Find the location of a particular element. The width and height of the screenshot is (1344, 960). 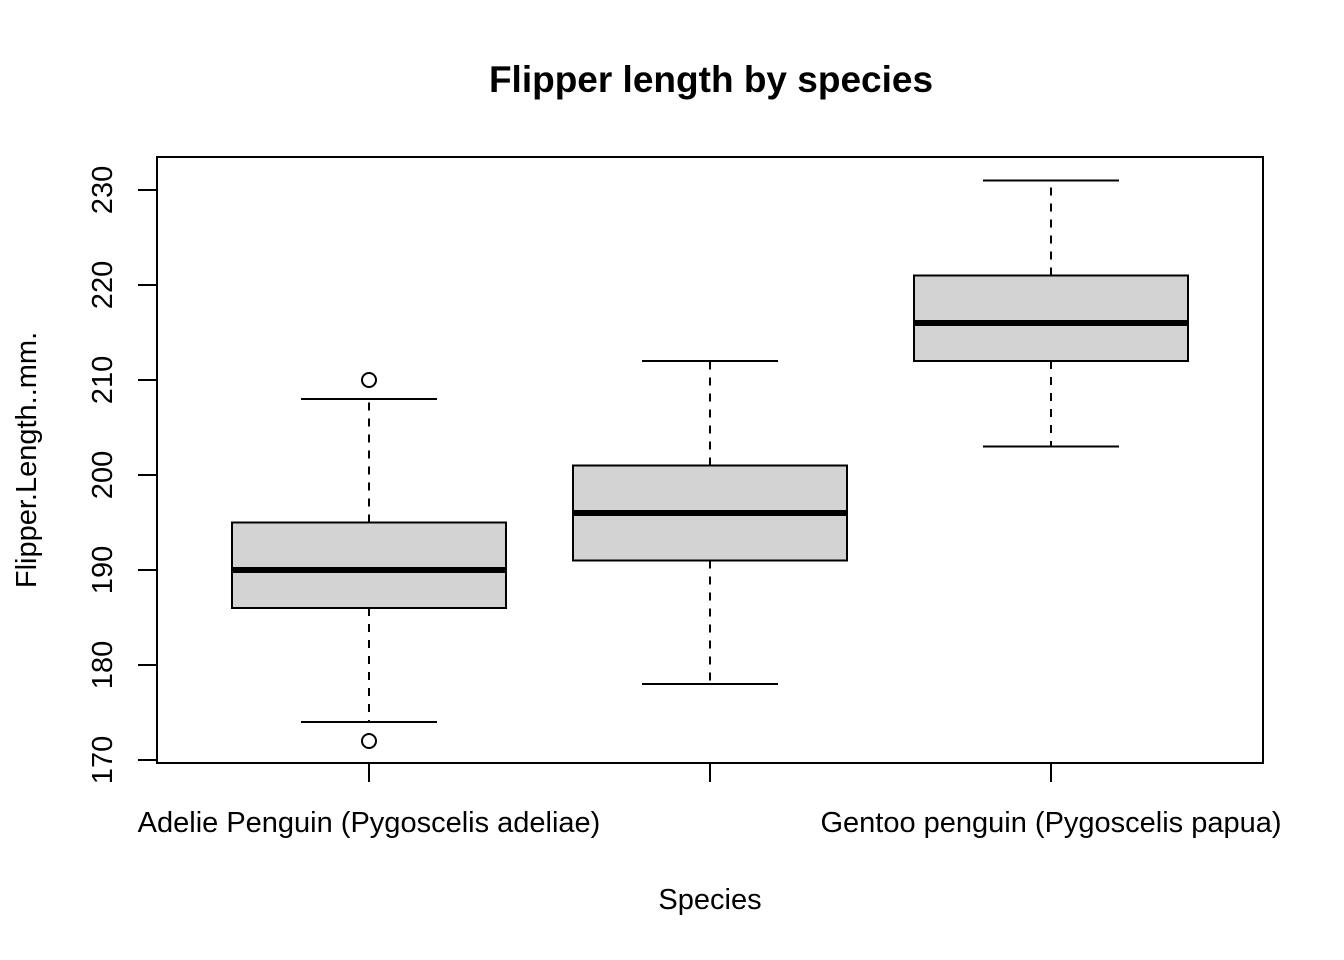

y-tick-label: 180 is located at coordinates (103, 665).